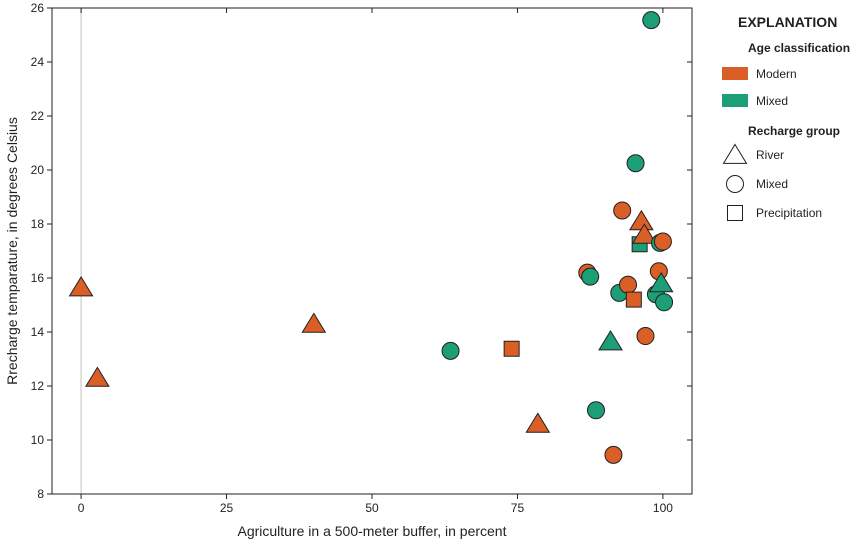 The image size is (852, 541). Describe the element at coordinates (38, 8) in the screenshot. I see `y-tick-label: 26` at that location.